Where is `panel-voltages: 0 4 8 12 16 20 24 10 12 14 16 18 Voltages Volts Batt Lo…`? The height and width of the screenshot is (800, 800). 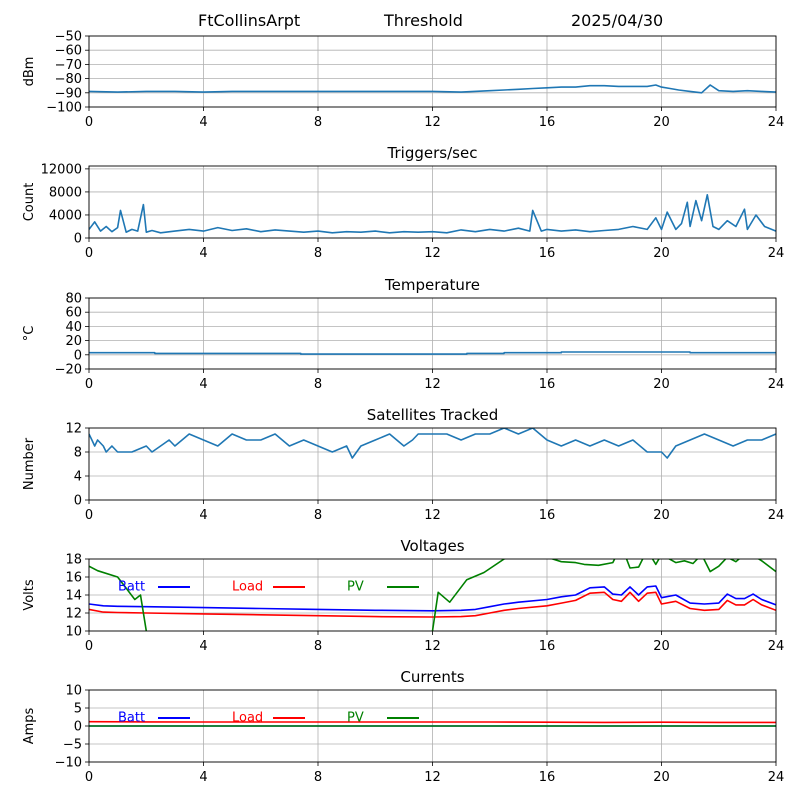
panel-voltages: 0 4 8 12 16 20 24 10 12 14 16 18 Voltages Volts Batt Lo… is located at coordinates (403, 595).